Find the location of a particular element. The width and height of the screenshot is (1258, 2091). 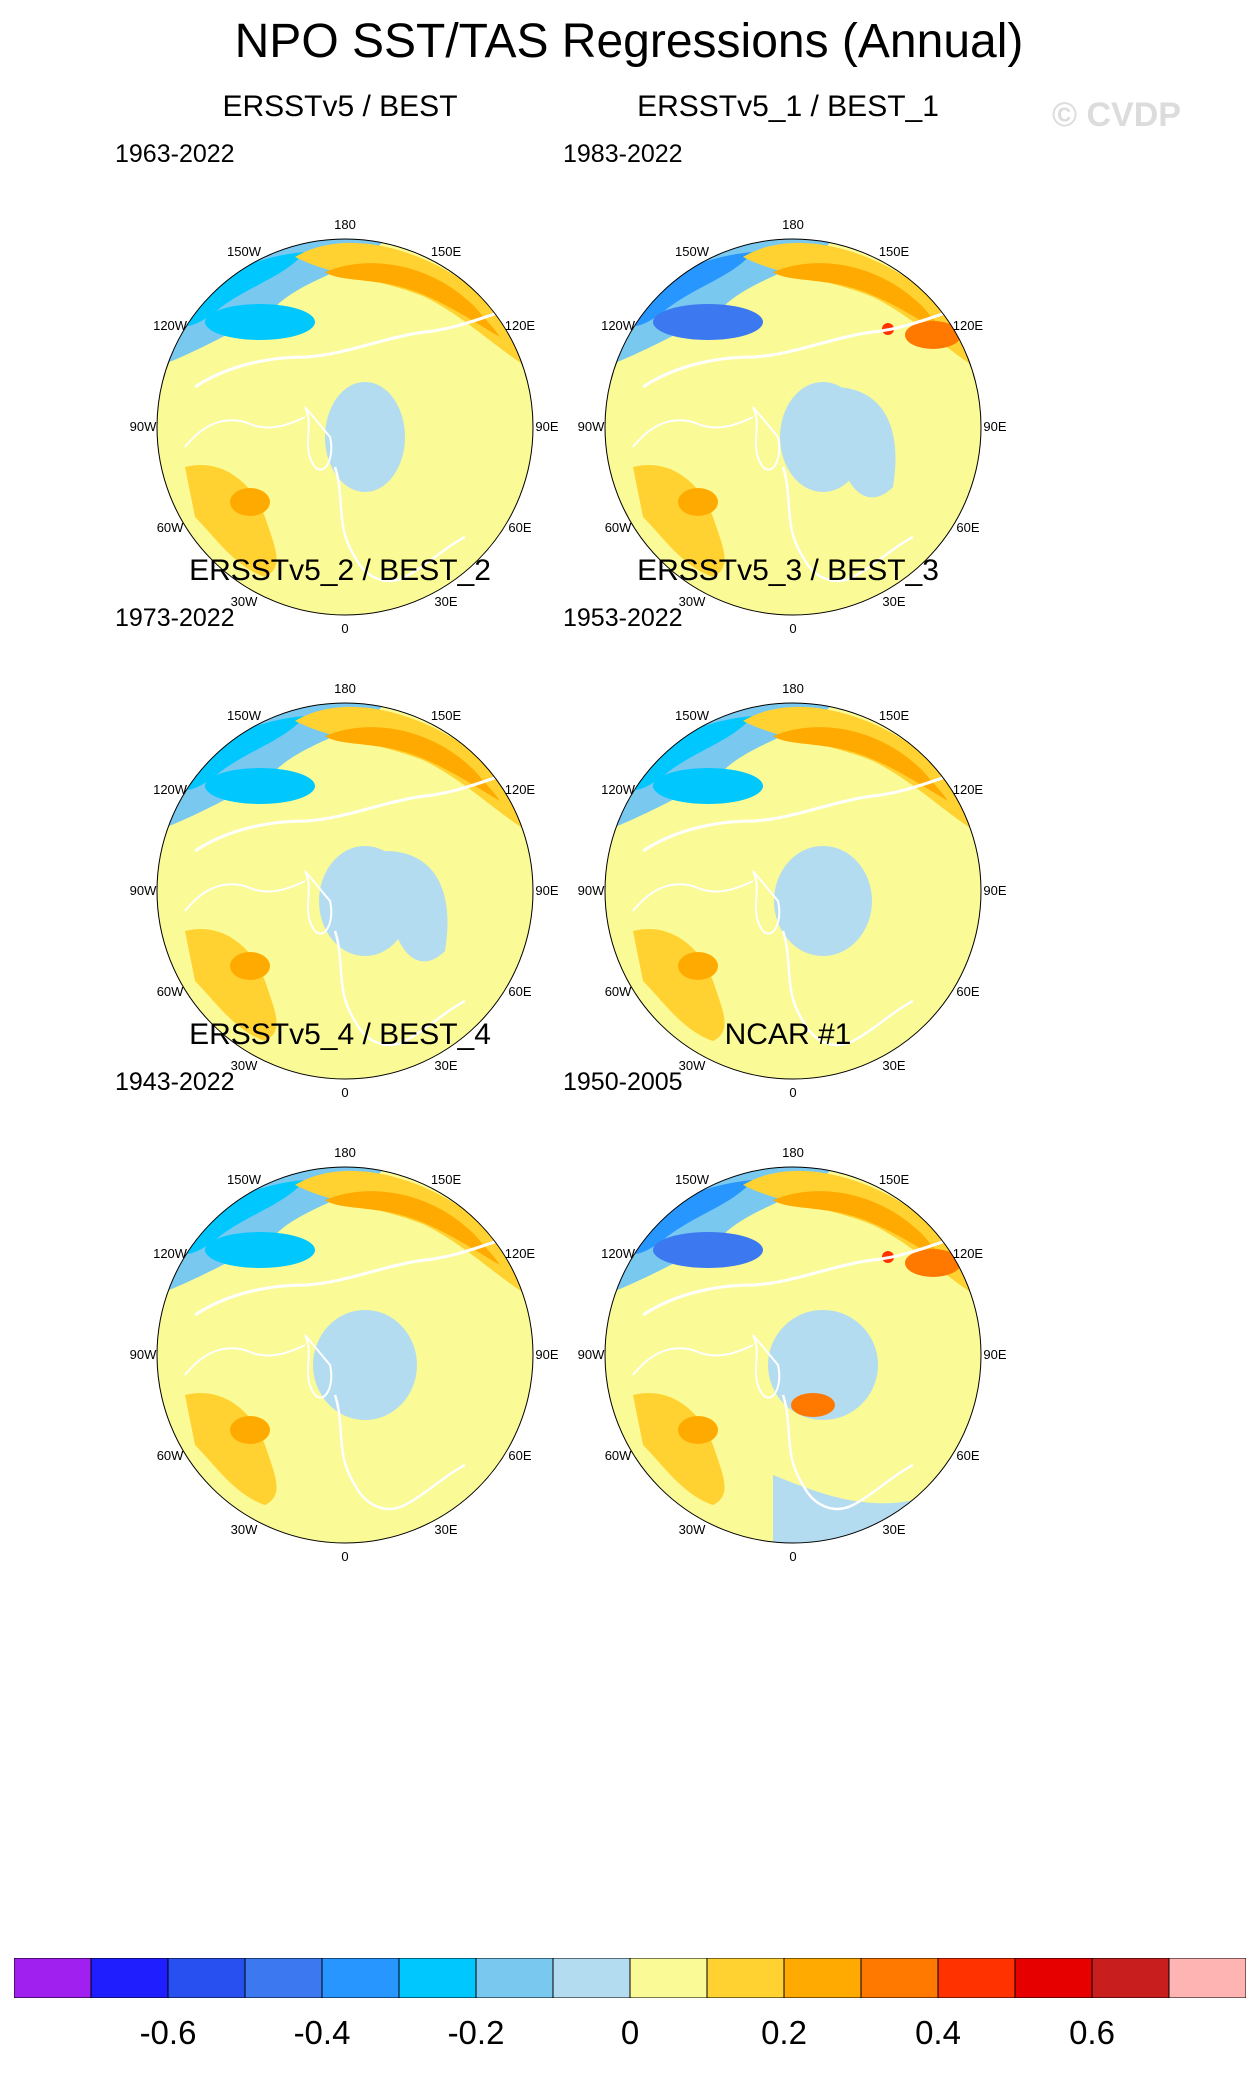

colorbar-label: 0.6 is located at coordinates (1092, 2032).